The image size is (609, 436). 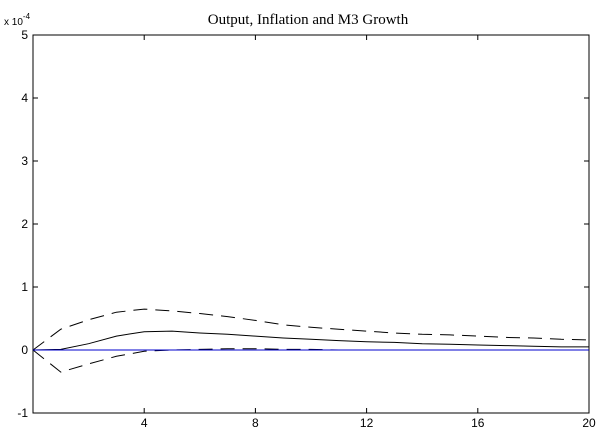 What do you see at coordinates (24, 98) in the screenshot?
I see `y-tick-label: 4` at bounding box center [24, 98].